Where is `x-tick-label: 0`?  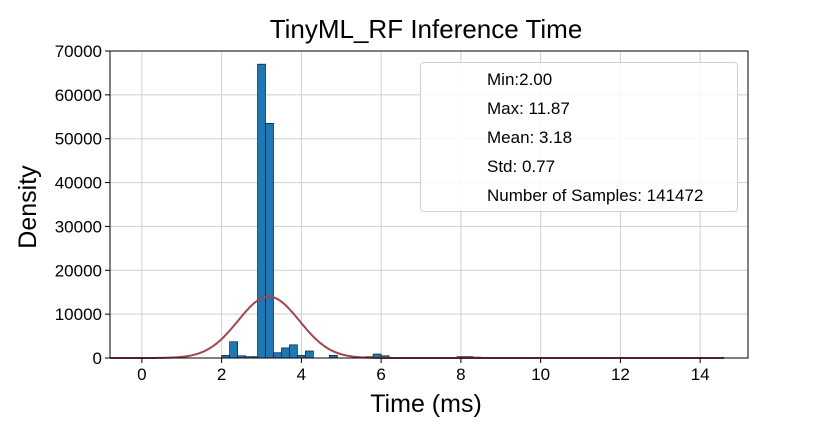
x-tick-label: 0 is located at coordinates (141, 374).